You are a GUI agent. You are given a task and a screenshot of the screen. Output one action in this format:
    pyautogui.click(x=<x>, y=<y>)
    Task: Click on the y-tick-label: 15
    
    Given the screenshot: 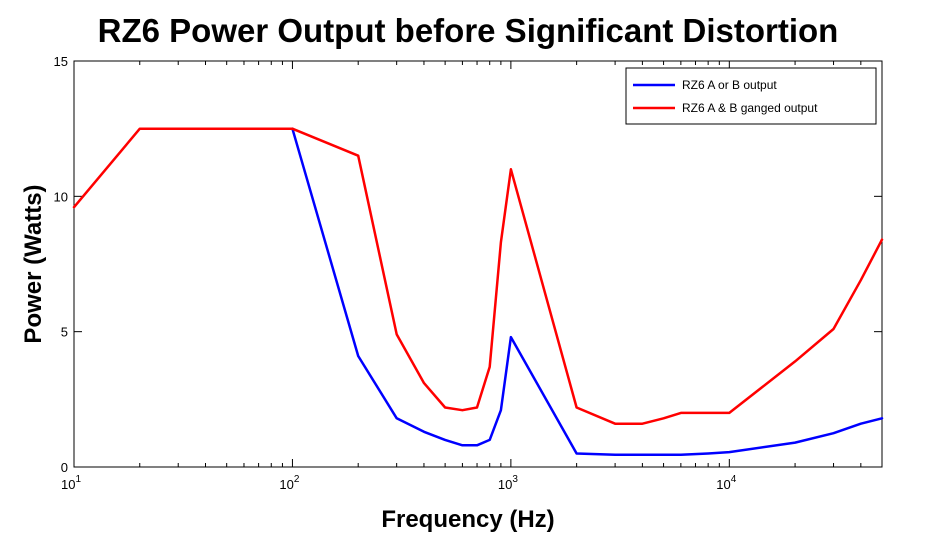 What is the action you would take?
    pyautogui.click(x=61, y=61)
    